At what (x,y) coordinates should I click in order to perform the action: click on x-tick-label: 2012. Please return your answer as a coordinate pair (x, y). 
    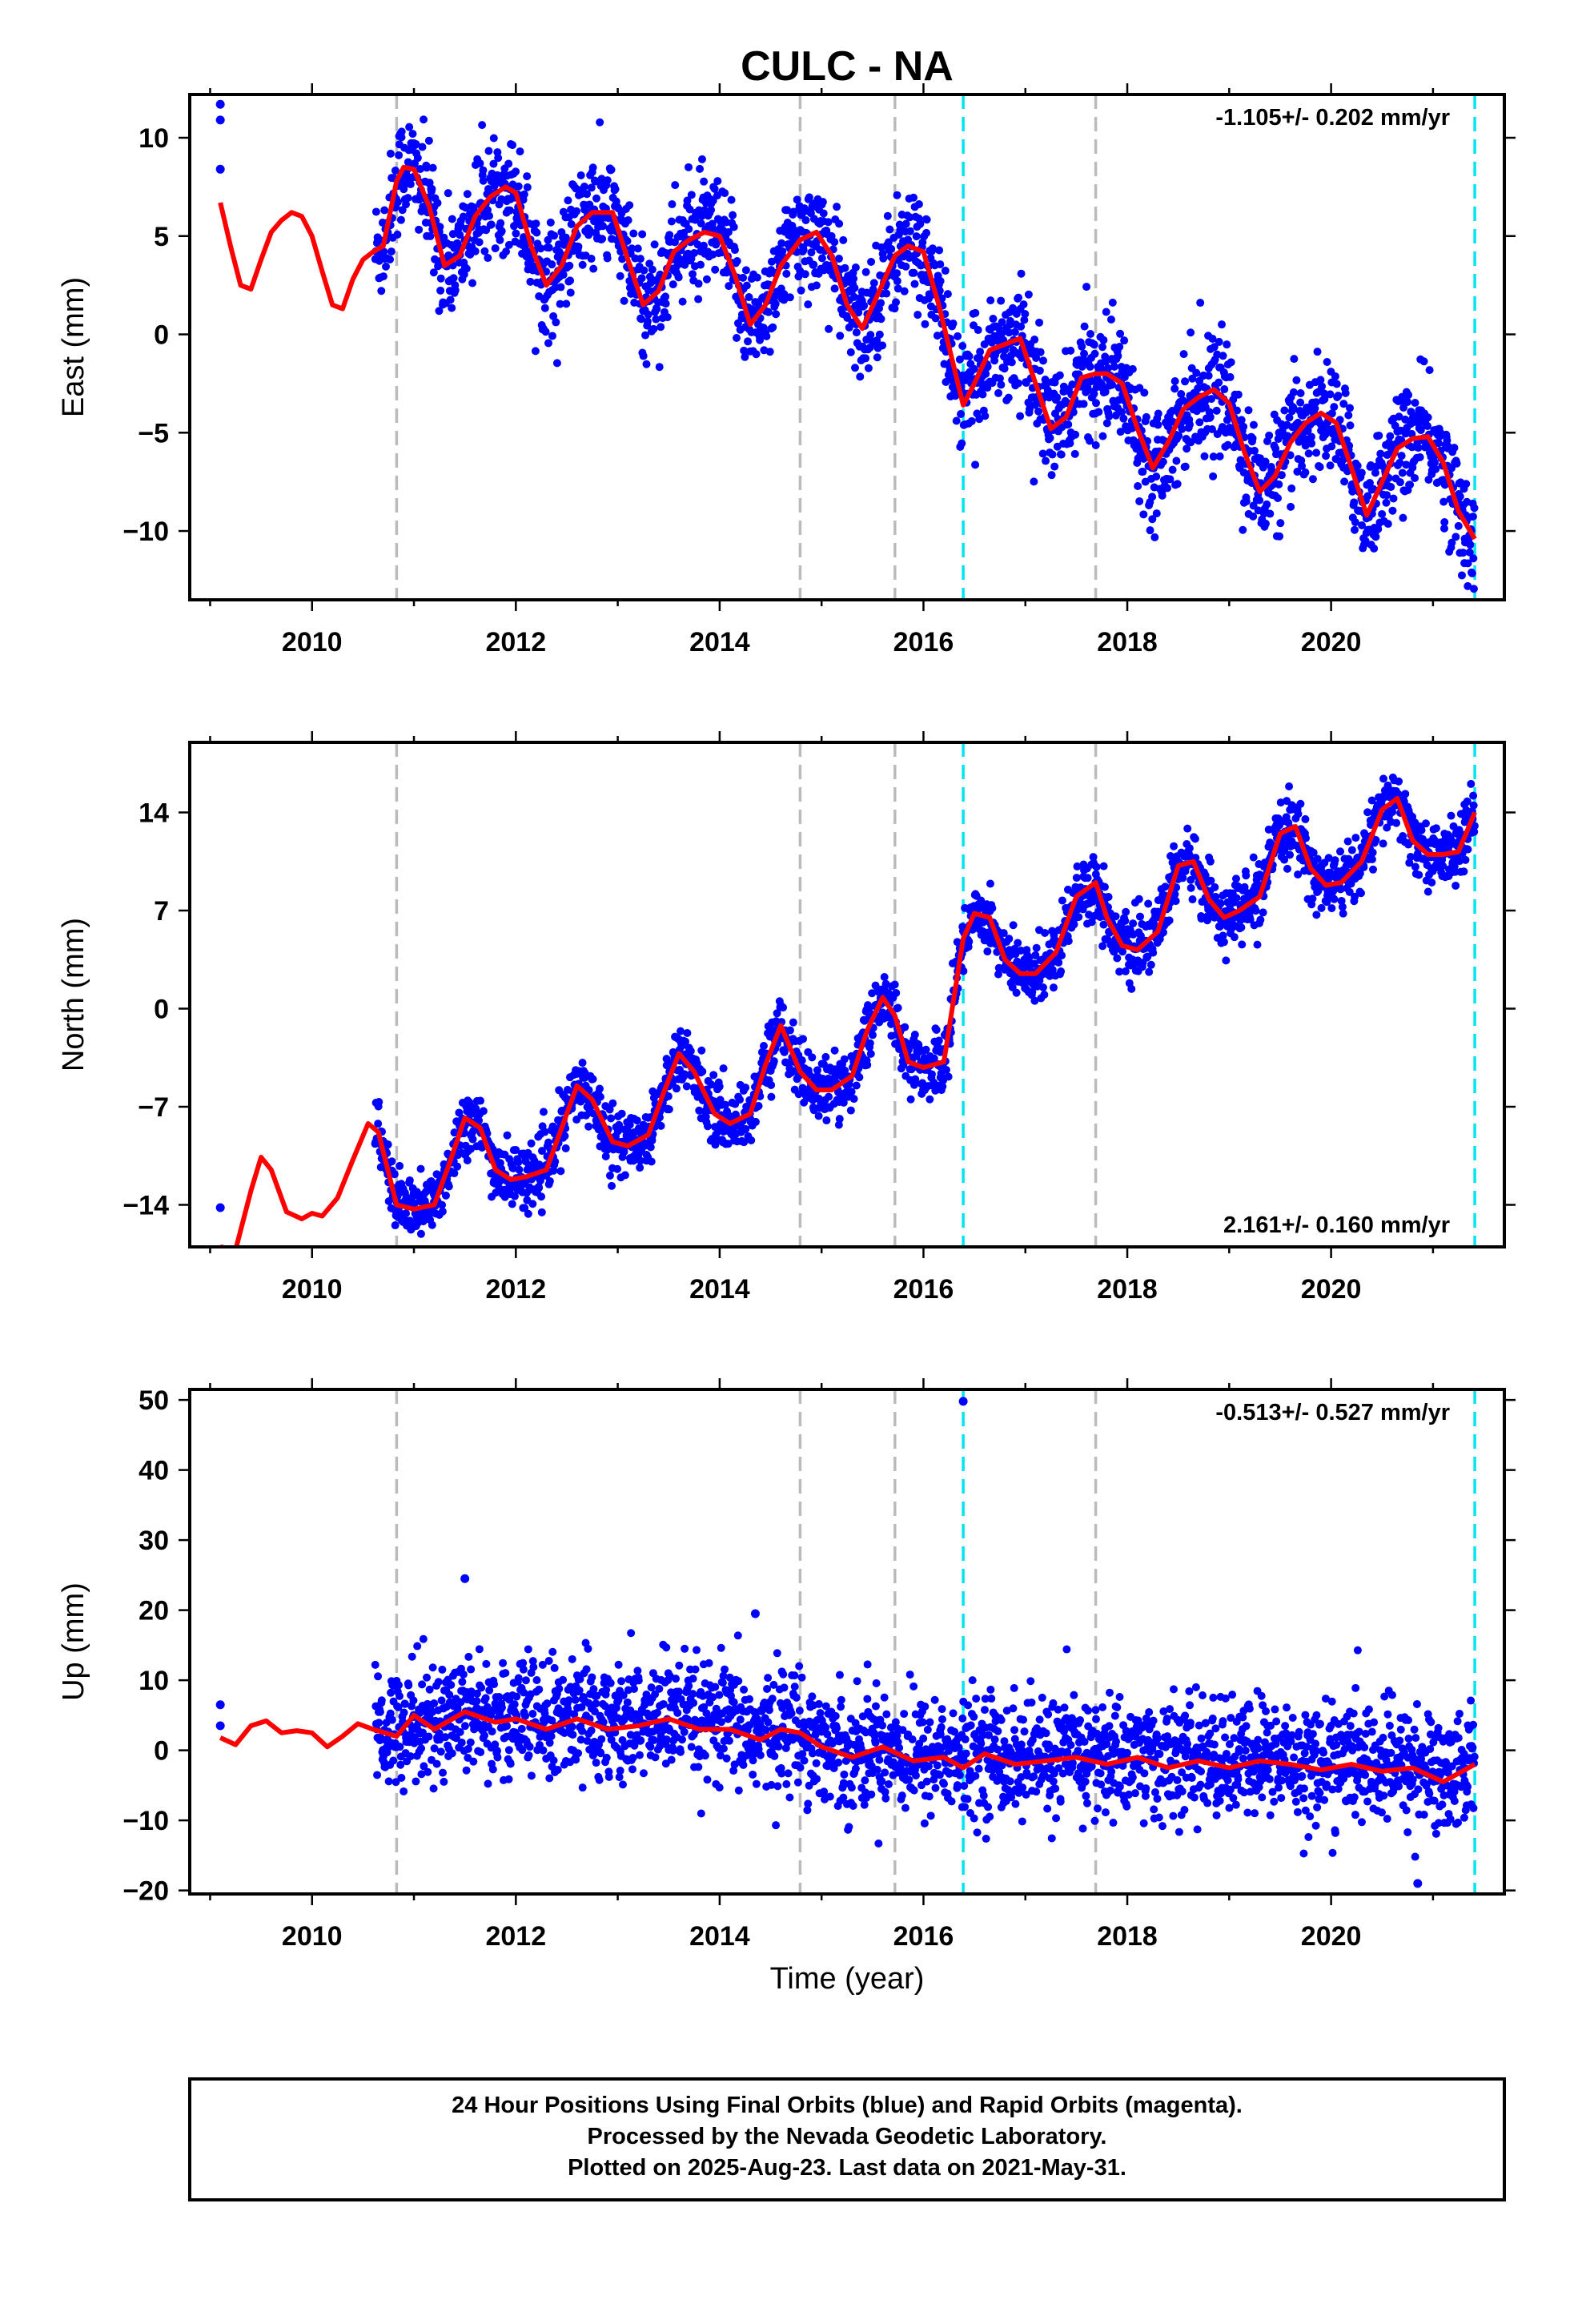
    Looking at the image, I should click on (515, 1289).